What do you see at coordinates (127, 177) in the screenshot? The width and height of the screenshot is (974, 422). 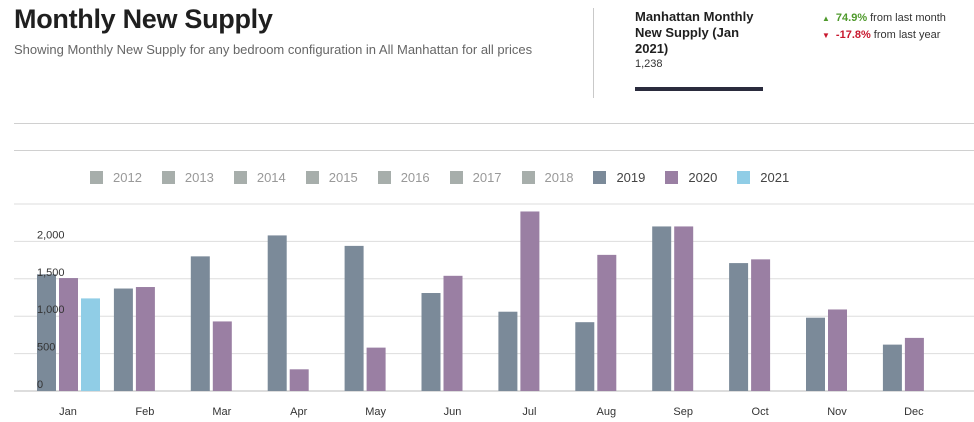 I see `legend-label: 2012` at bounding box center [127, 177].